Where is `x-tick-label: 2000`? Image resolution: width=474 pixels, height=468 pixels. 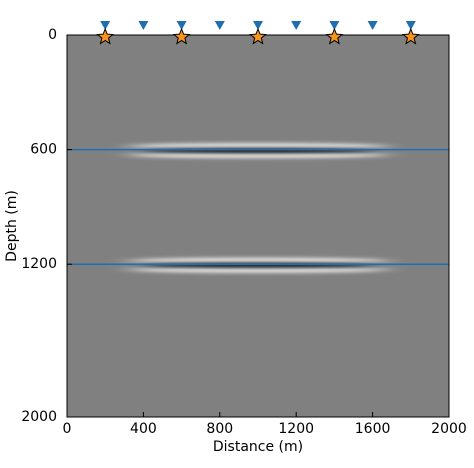
x-tick-label: 2000 is located at coordinates (449, 429).